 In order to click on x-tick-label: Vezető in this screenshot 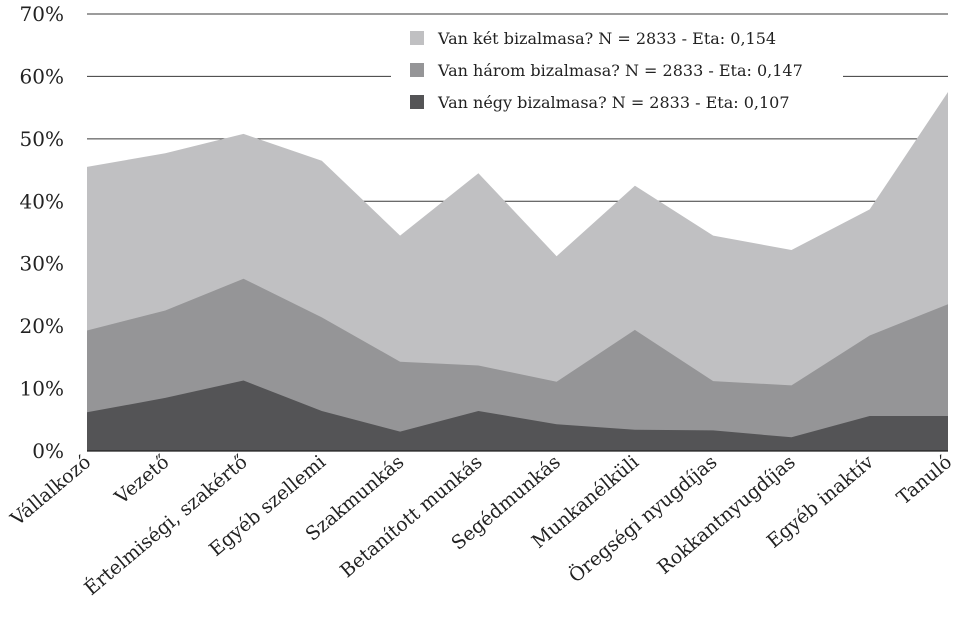, I will do `click(142, 480)`.